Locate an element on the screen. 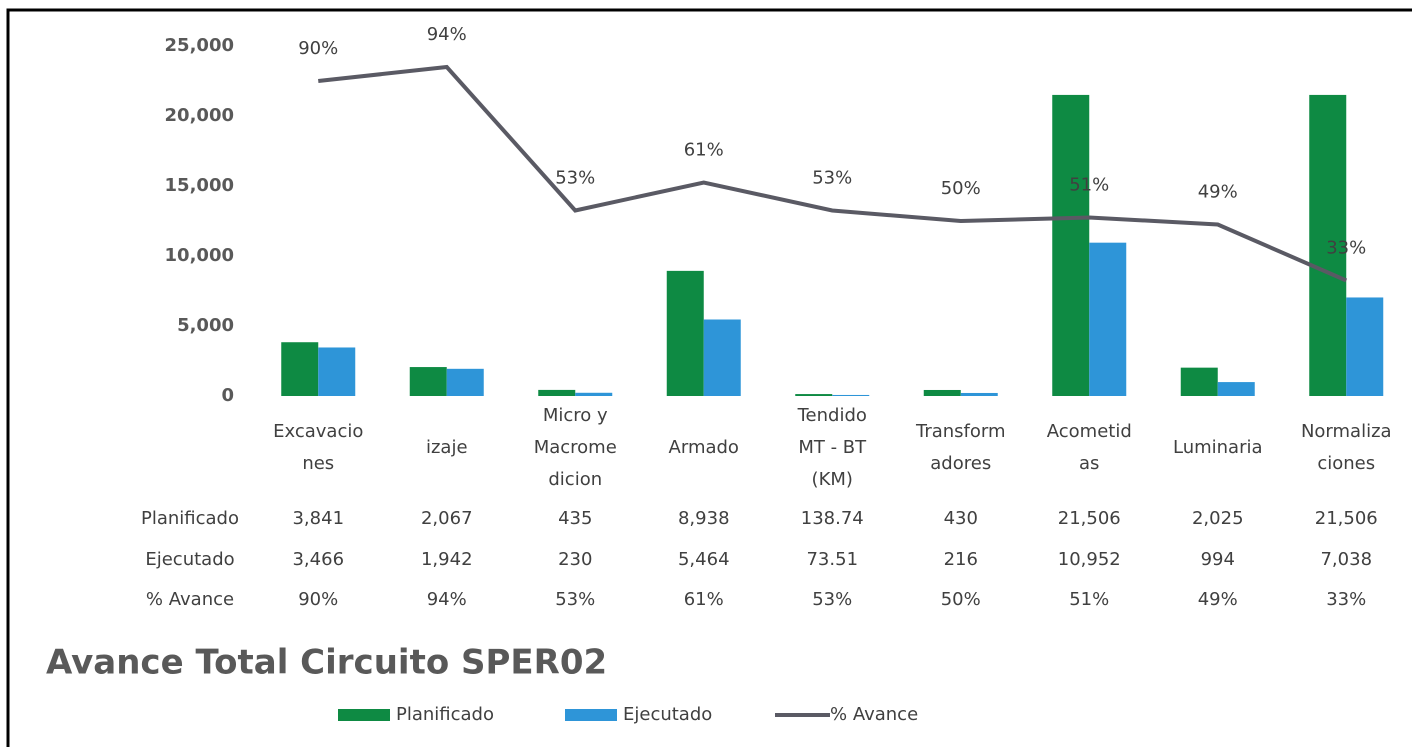  table-cell: 3,841 is located at coordinates (318, 518).